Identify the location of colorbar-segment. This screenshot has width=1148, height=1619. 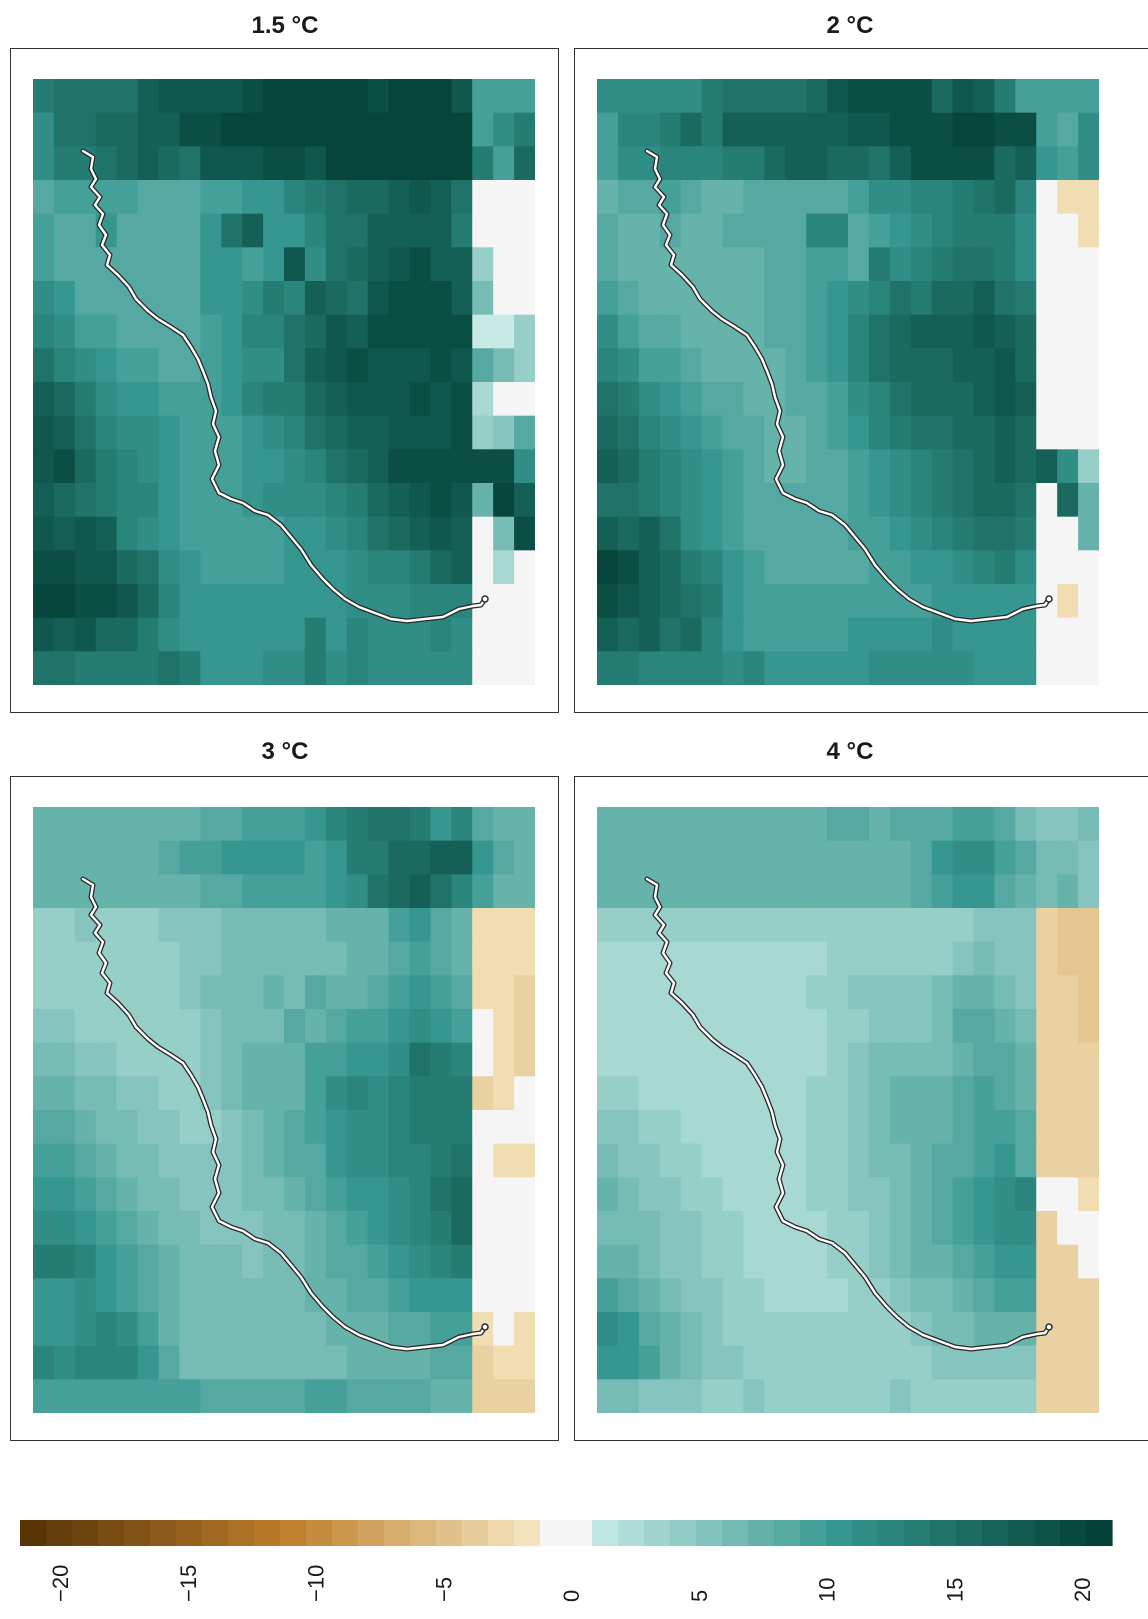
(683, 1533).